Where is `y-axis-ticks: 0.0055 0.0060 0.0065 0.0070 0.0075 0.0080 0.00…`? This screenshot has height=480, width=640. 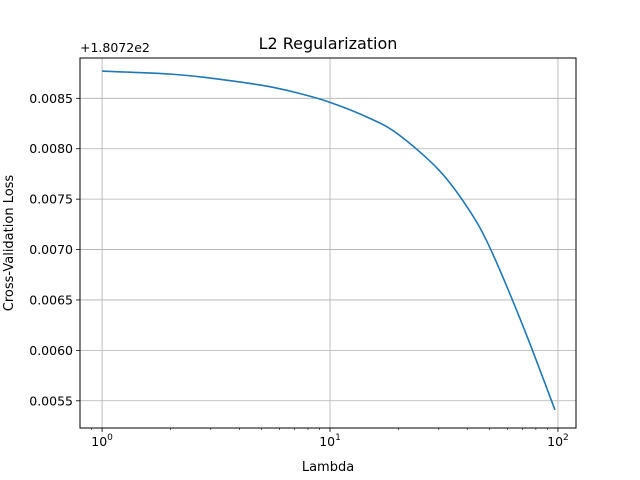 y-axis-ticks: 0.0055 0.0060 0.0065 0.0070 0.0075 0.0080 0.00… is located at coordinates (54, 249).